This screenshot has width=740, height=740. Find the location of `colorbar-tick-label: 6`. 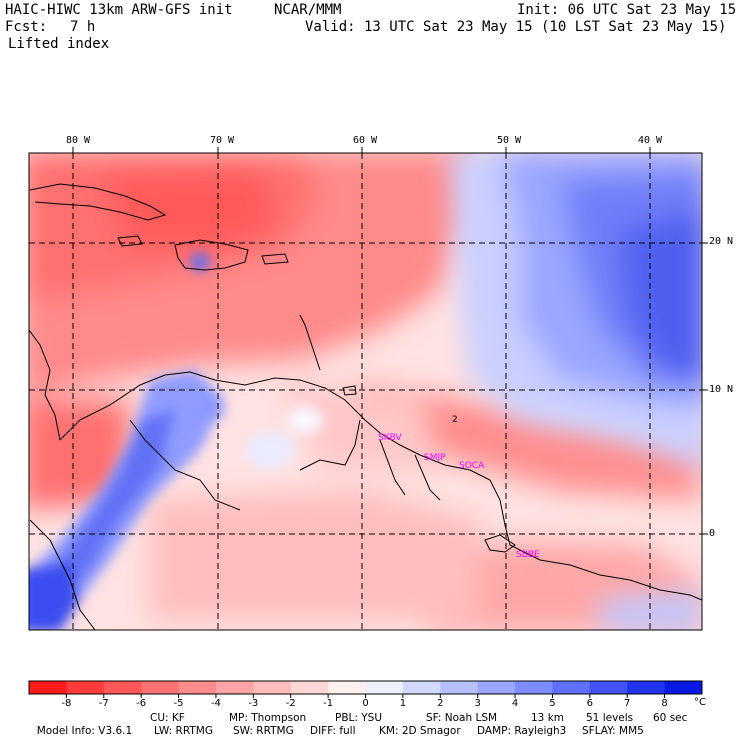

colorbar-tick-label: 6 is located at coordinates (590, 703).